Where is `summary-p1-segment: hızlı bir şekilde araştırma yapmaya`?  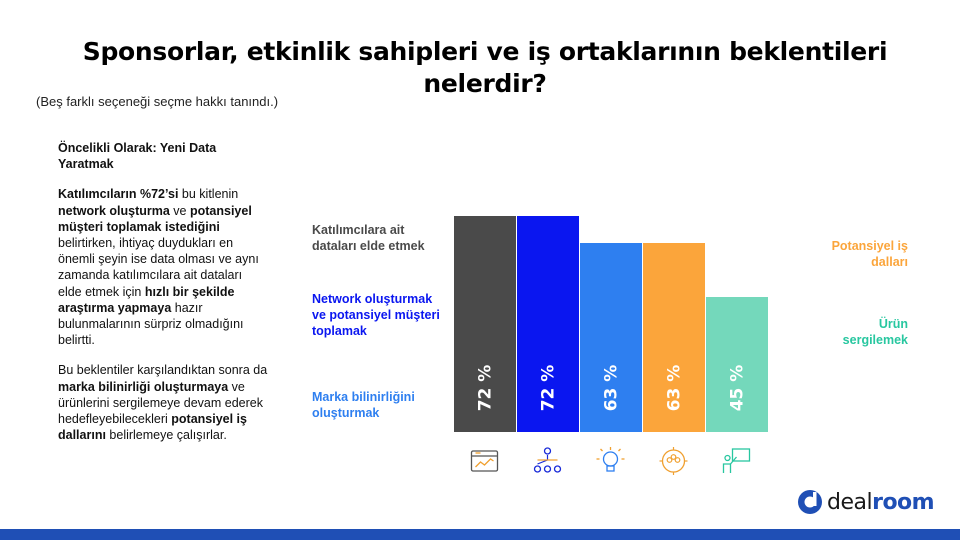
summary-p1-segment: hızlı bir şekilde araştırma yapmaya is located at coordinates (146, 299).